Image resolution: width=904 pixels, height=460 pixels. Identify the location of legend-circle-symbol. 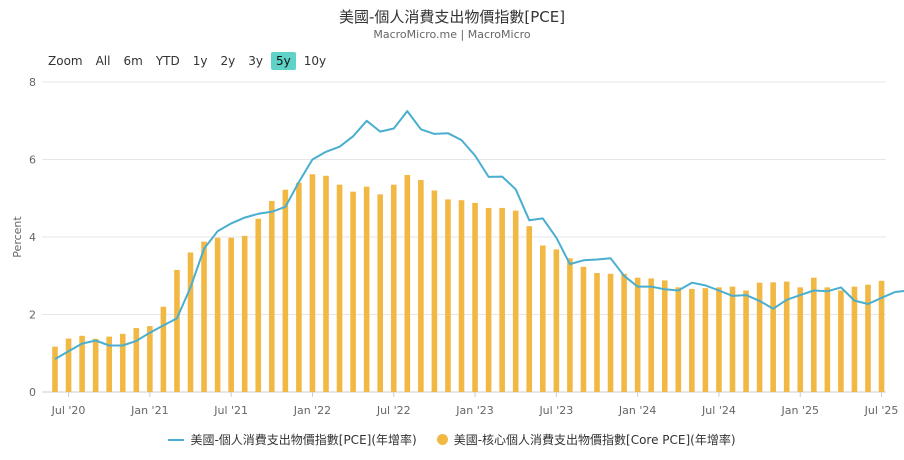
(442, 439).